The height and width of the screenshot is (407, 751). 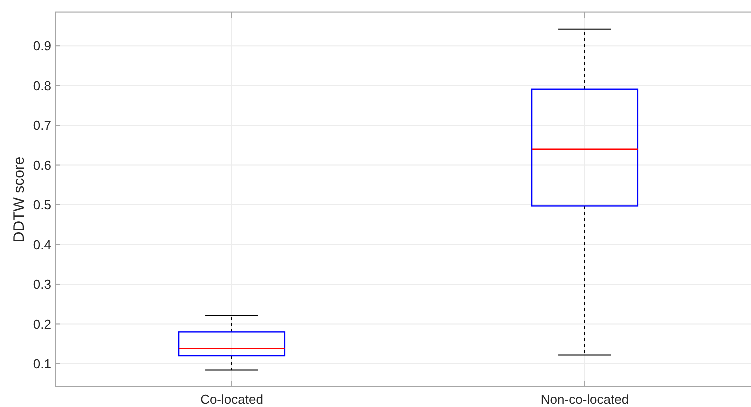 What do you see at coordinates (19, 199) in the screenshot?
I see `y-axis-title: DDTW score` at bounding box center [19, 199].